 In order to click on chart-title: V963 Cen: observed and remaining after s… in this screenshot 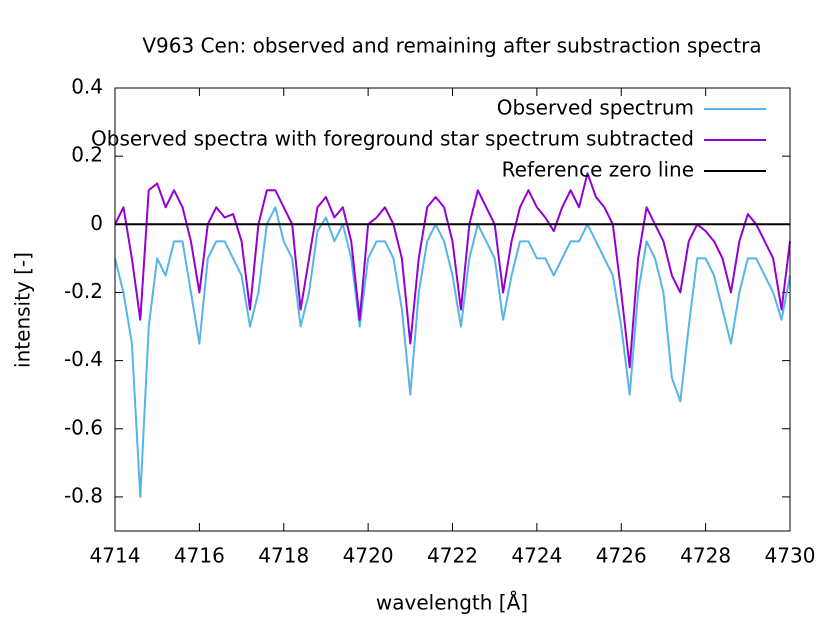, I will do `click(451, 46)`.